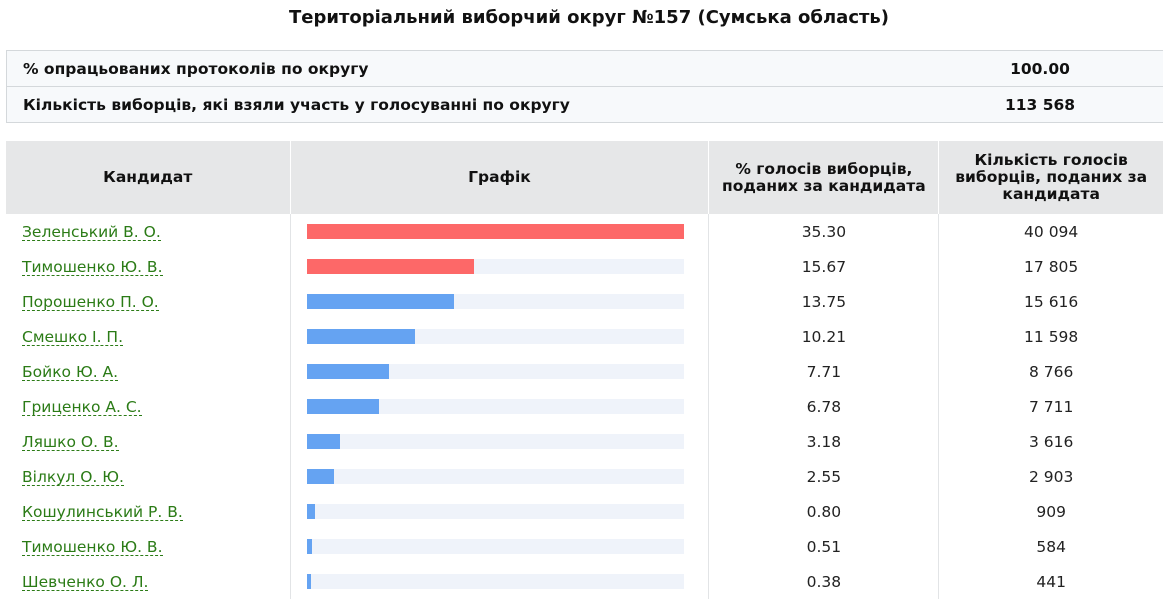 The image size is (1163, 605). Describe the element at coordinates (1050, 581) in the screenshot. I see `vote-count: 441` at that location.